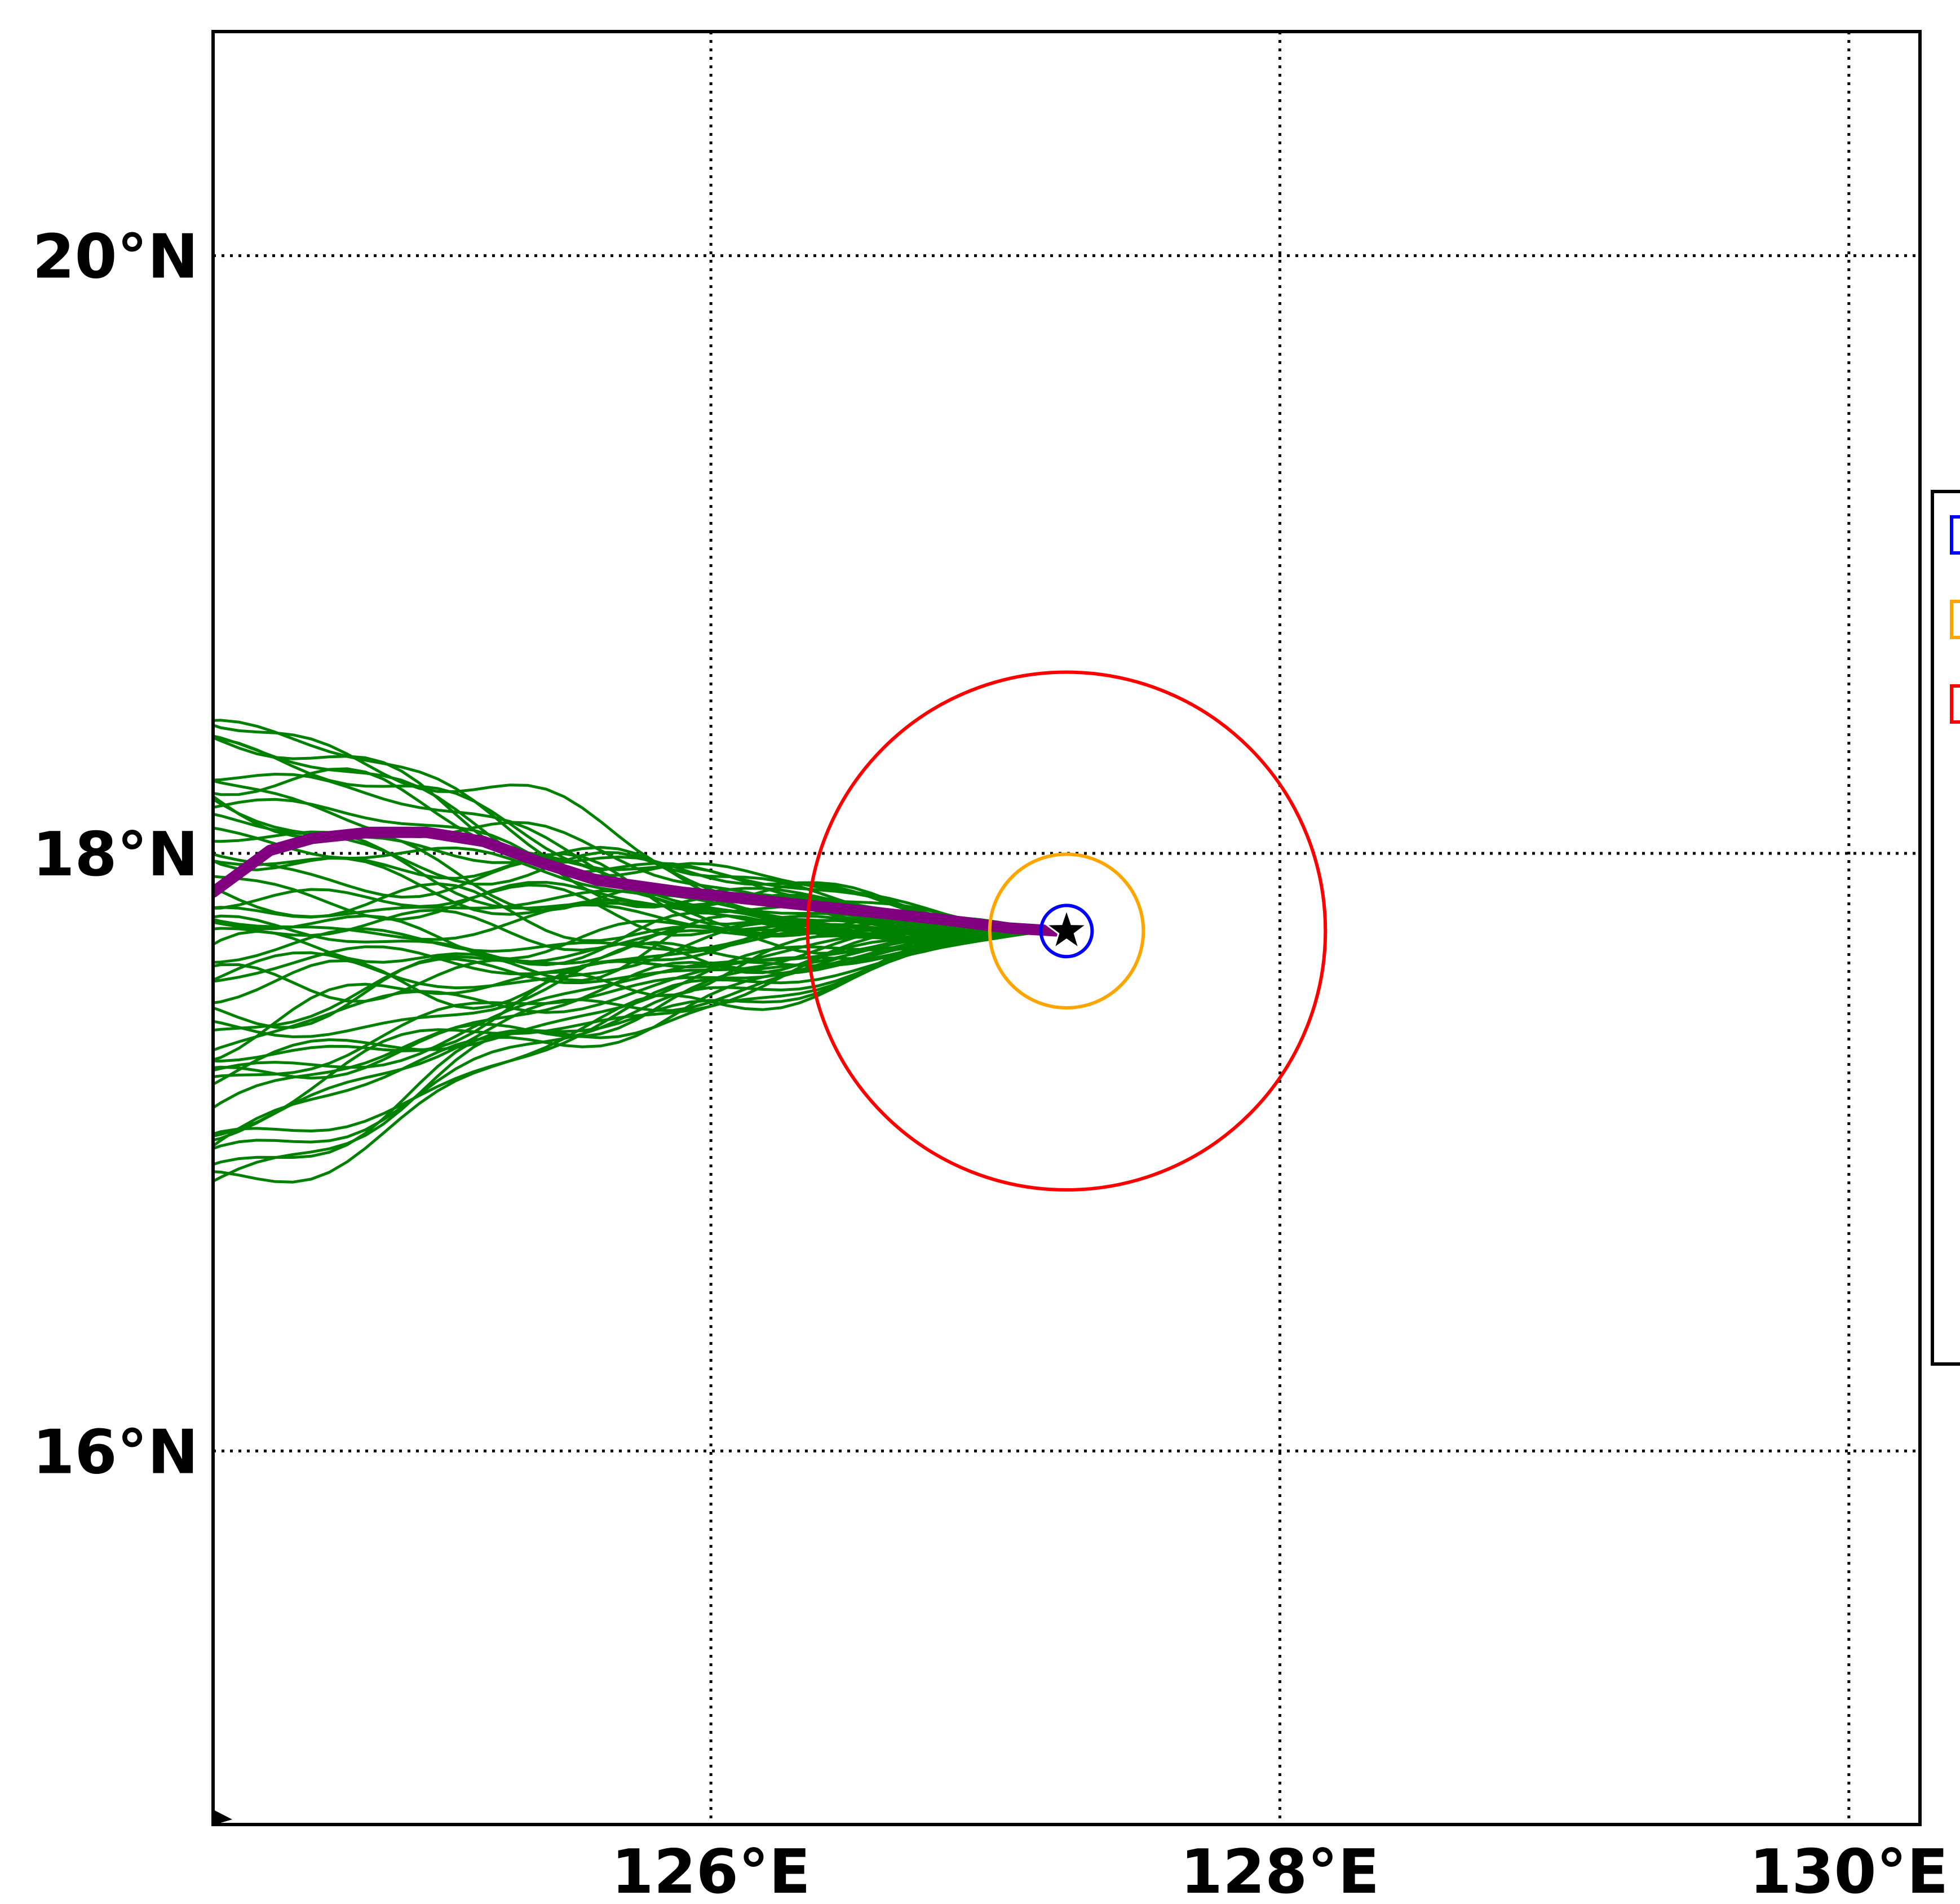 This screenshot has width=1960, height=1904. I want to click on legend-box, so click(1945, 928).